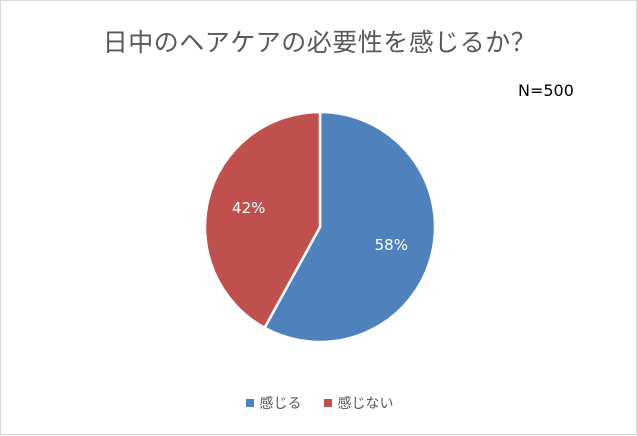 The image size is (637, 436). What do you see at coordinates (248, 208) in the screenshot?
I see `data-label-1: 42%` at bounding box center [248, 208].